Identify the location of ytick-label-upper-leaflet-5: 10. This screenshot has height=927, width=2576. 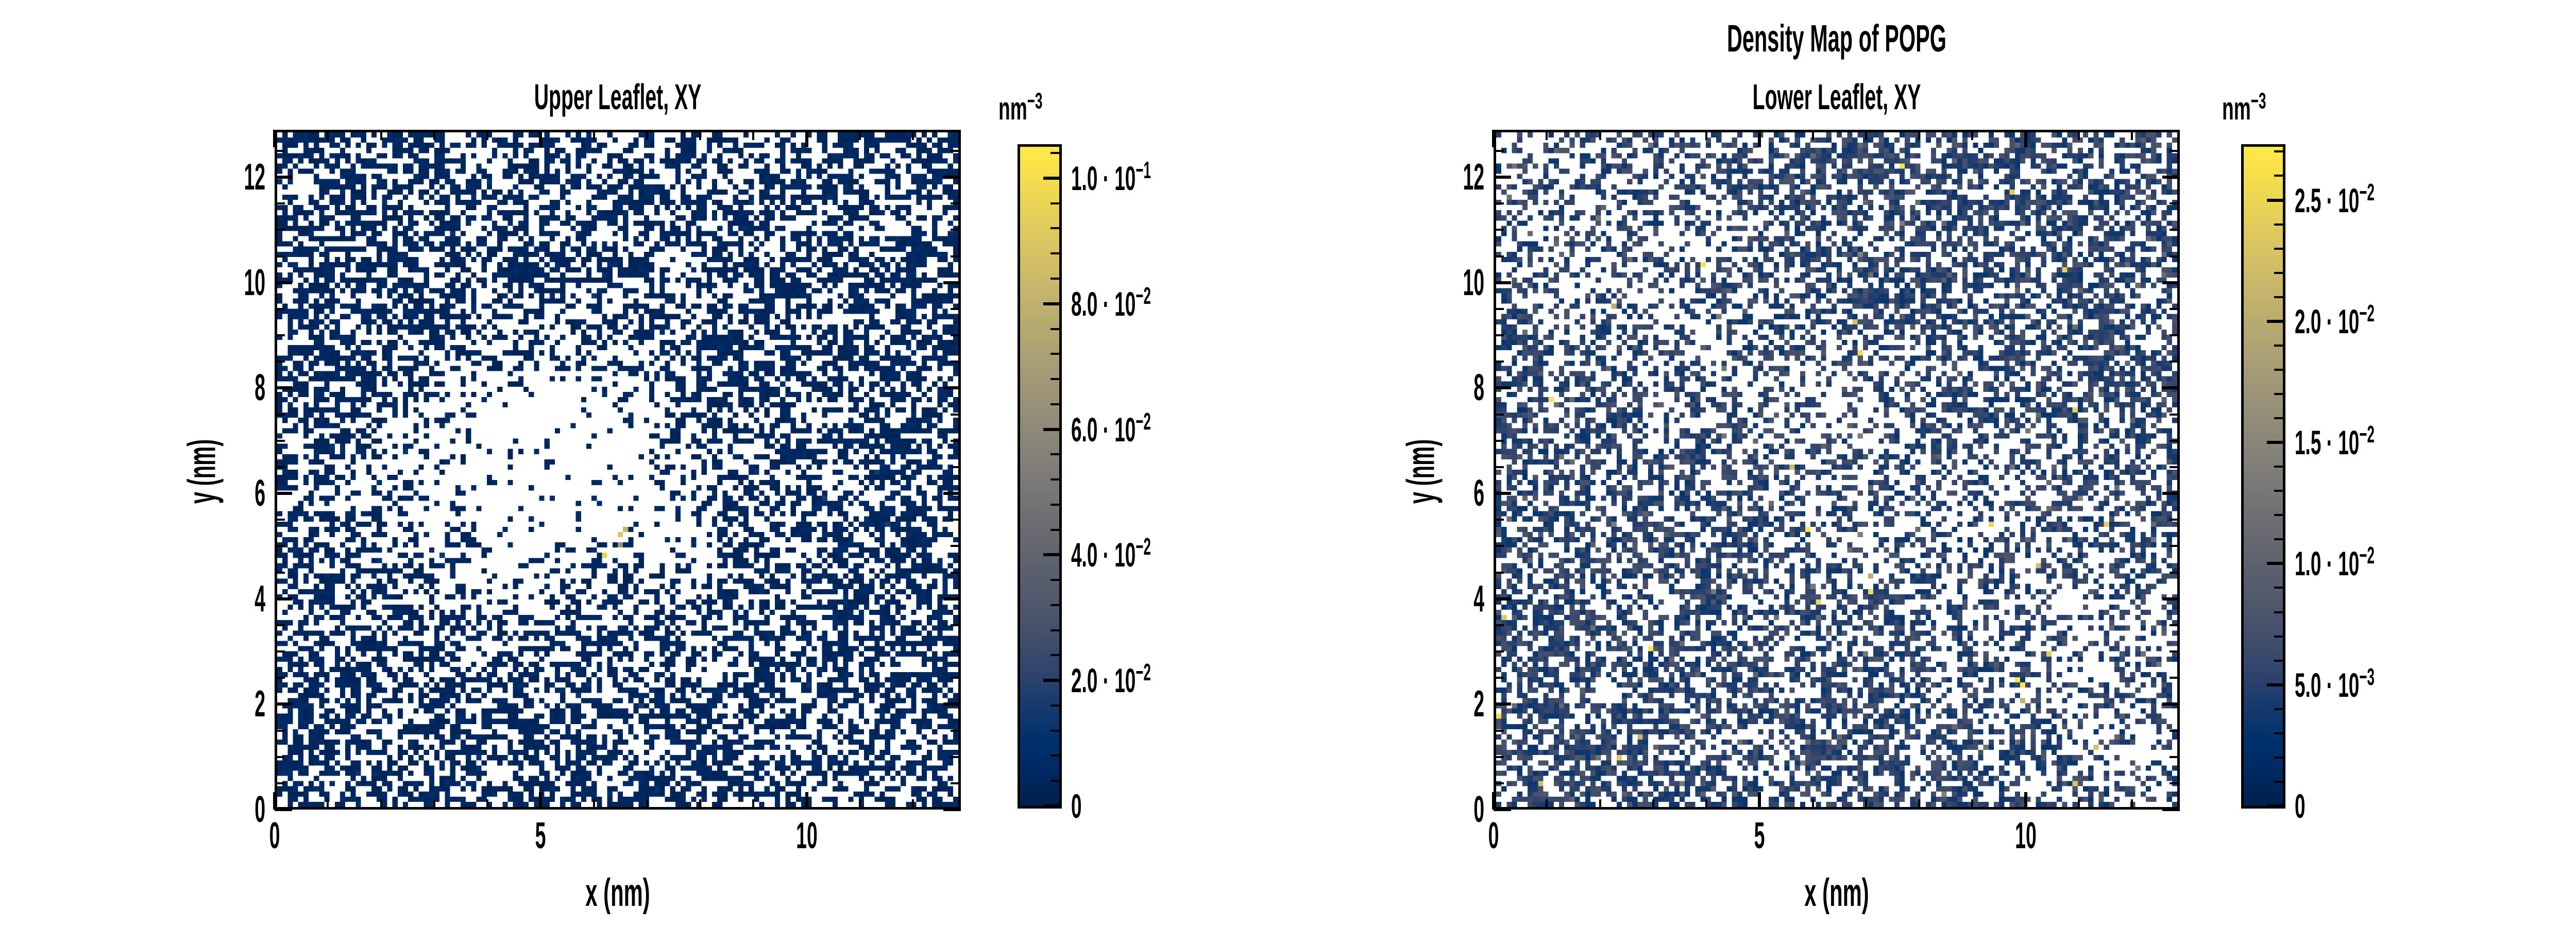
(254, 282).